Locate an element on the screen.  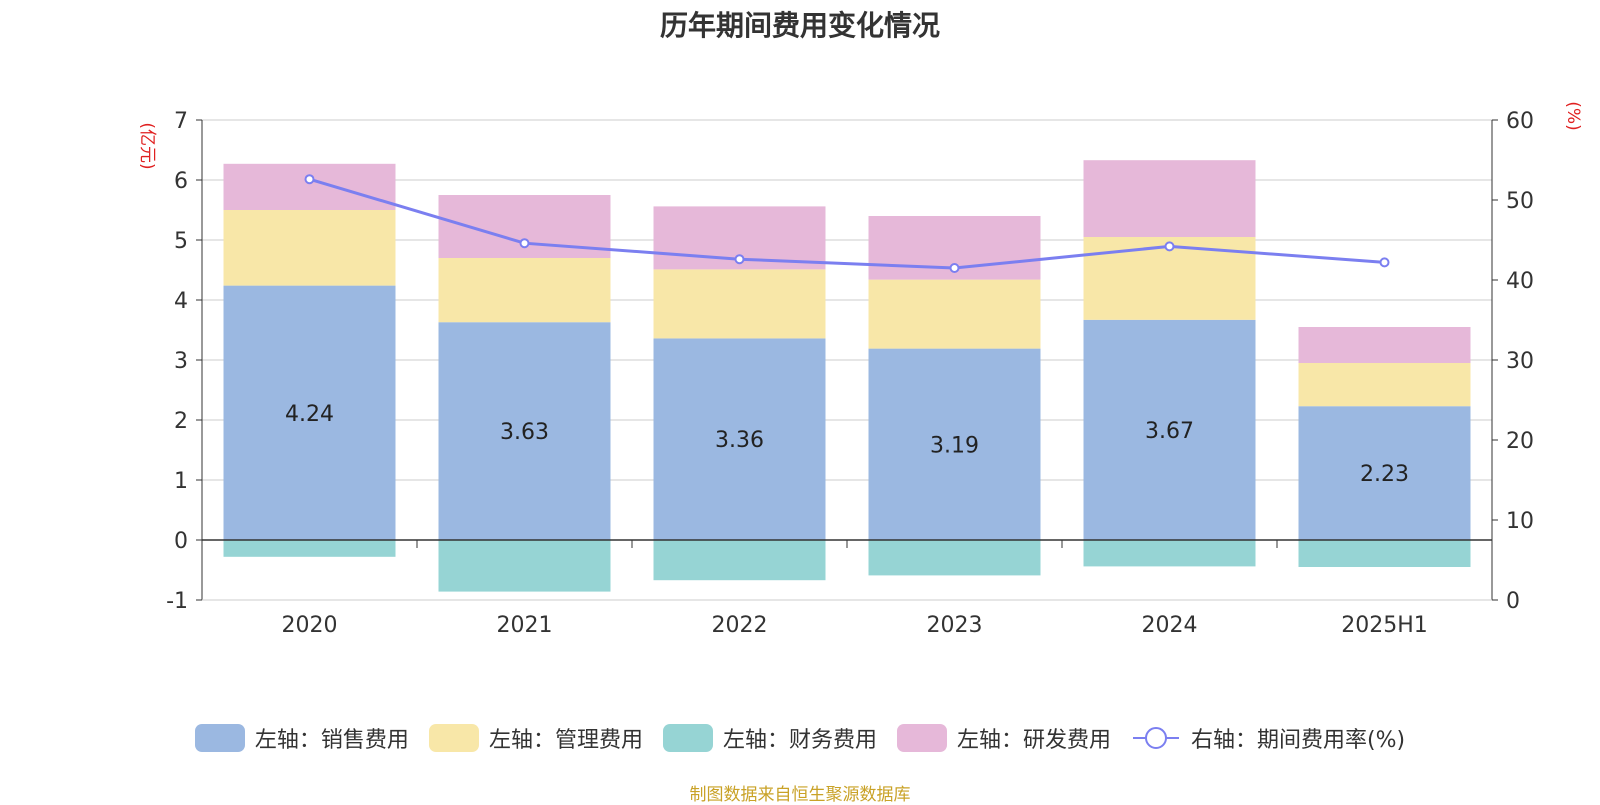
left-axis-tick-label: 4 is located at coordinates (181, 301).